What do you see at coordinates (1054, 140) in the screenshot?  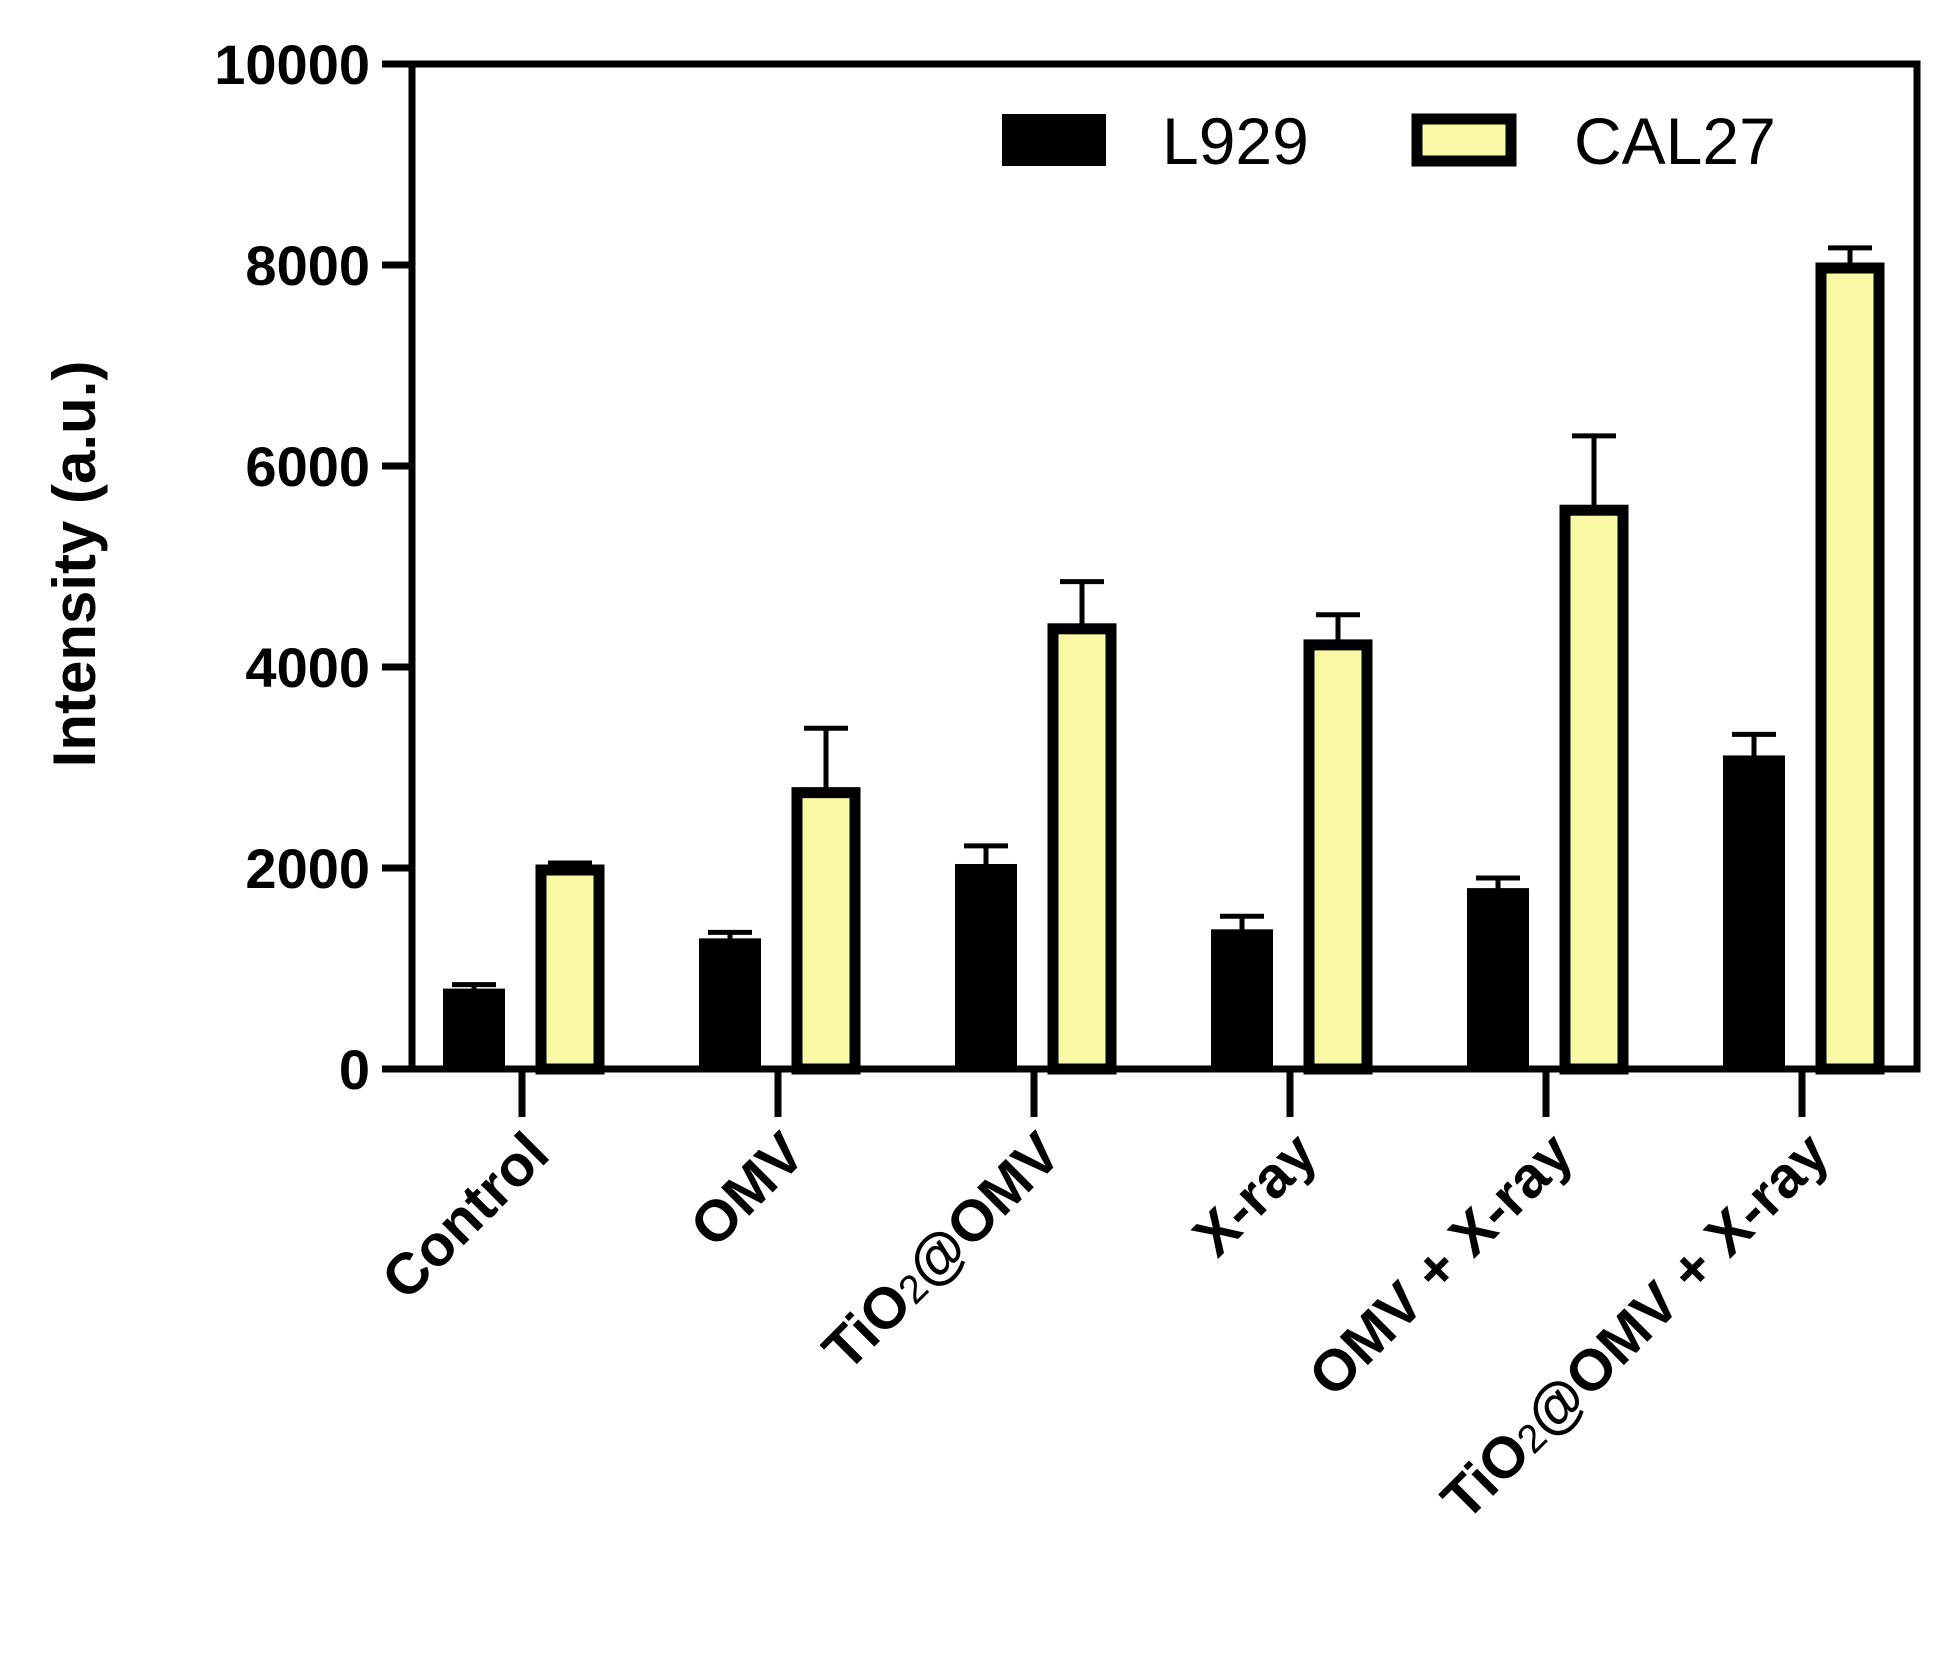 I see `legend-swatch-l929` at bounding box center [1054, 140].